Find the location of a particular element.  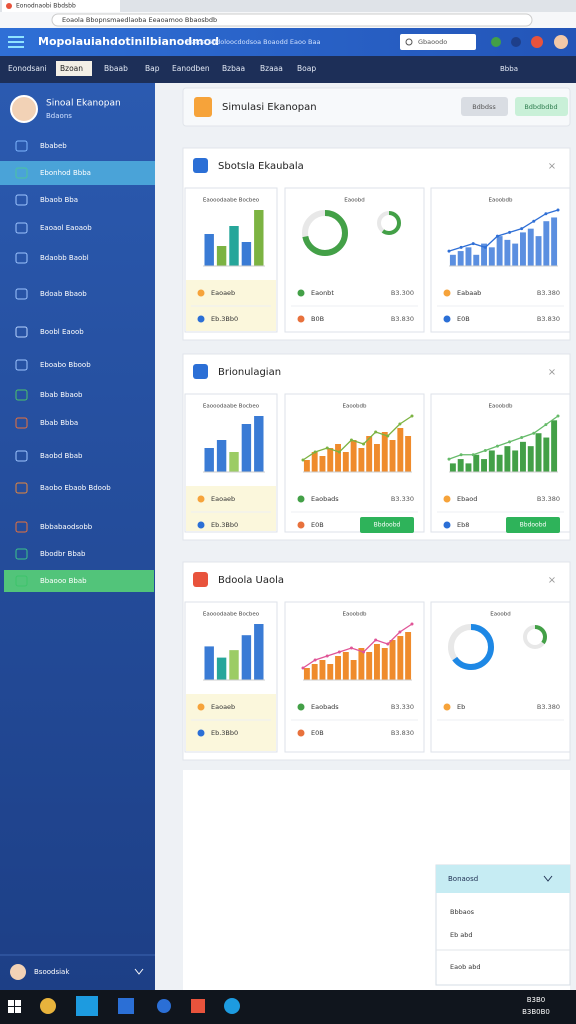

panel-caption: Eaoobdb is located at coordinates (500, 201).